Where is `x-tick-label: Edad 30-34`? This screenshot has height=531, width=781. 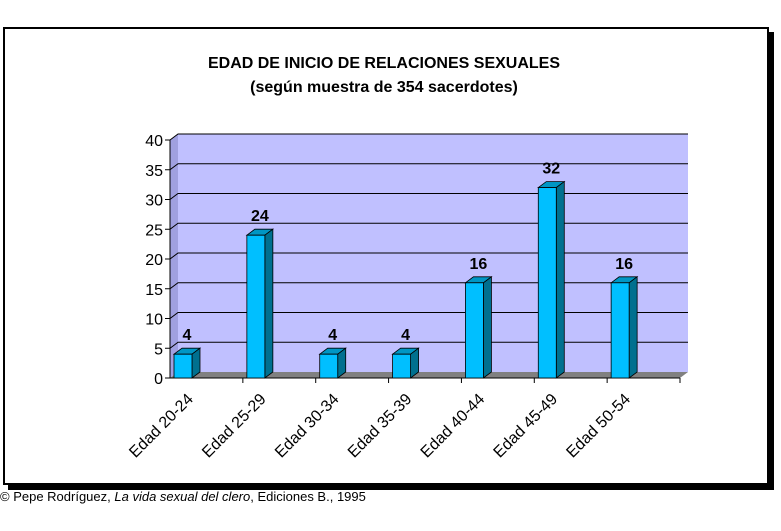
x-tick-label: Edad 30-34 is located at coordinates (307, 426).